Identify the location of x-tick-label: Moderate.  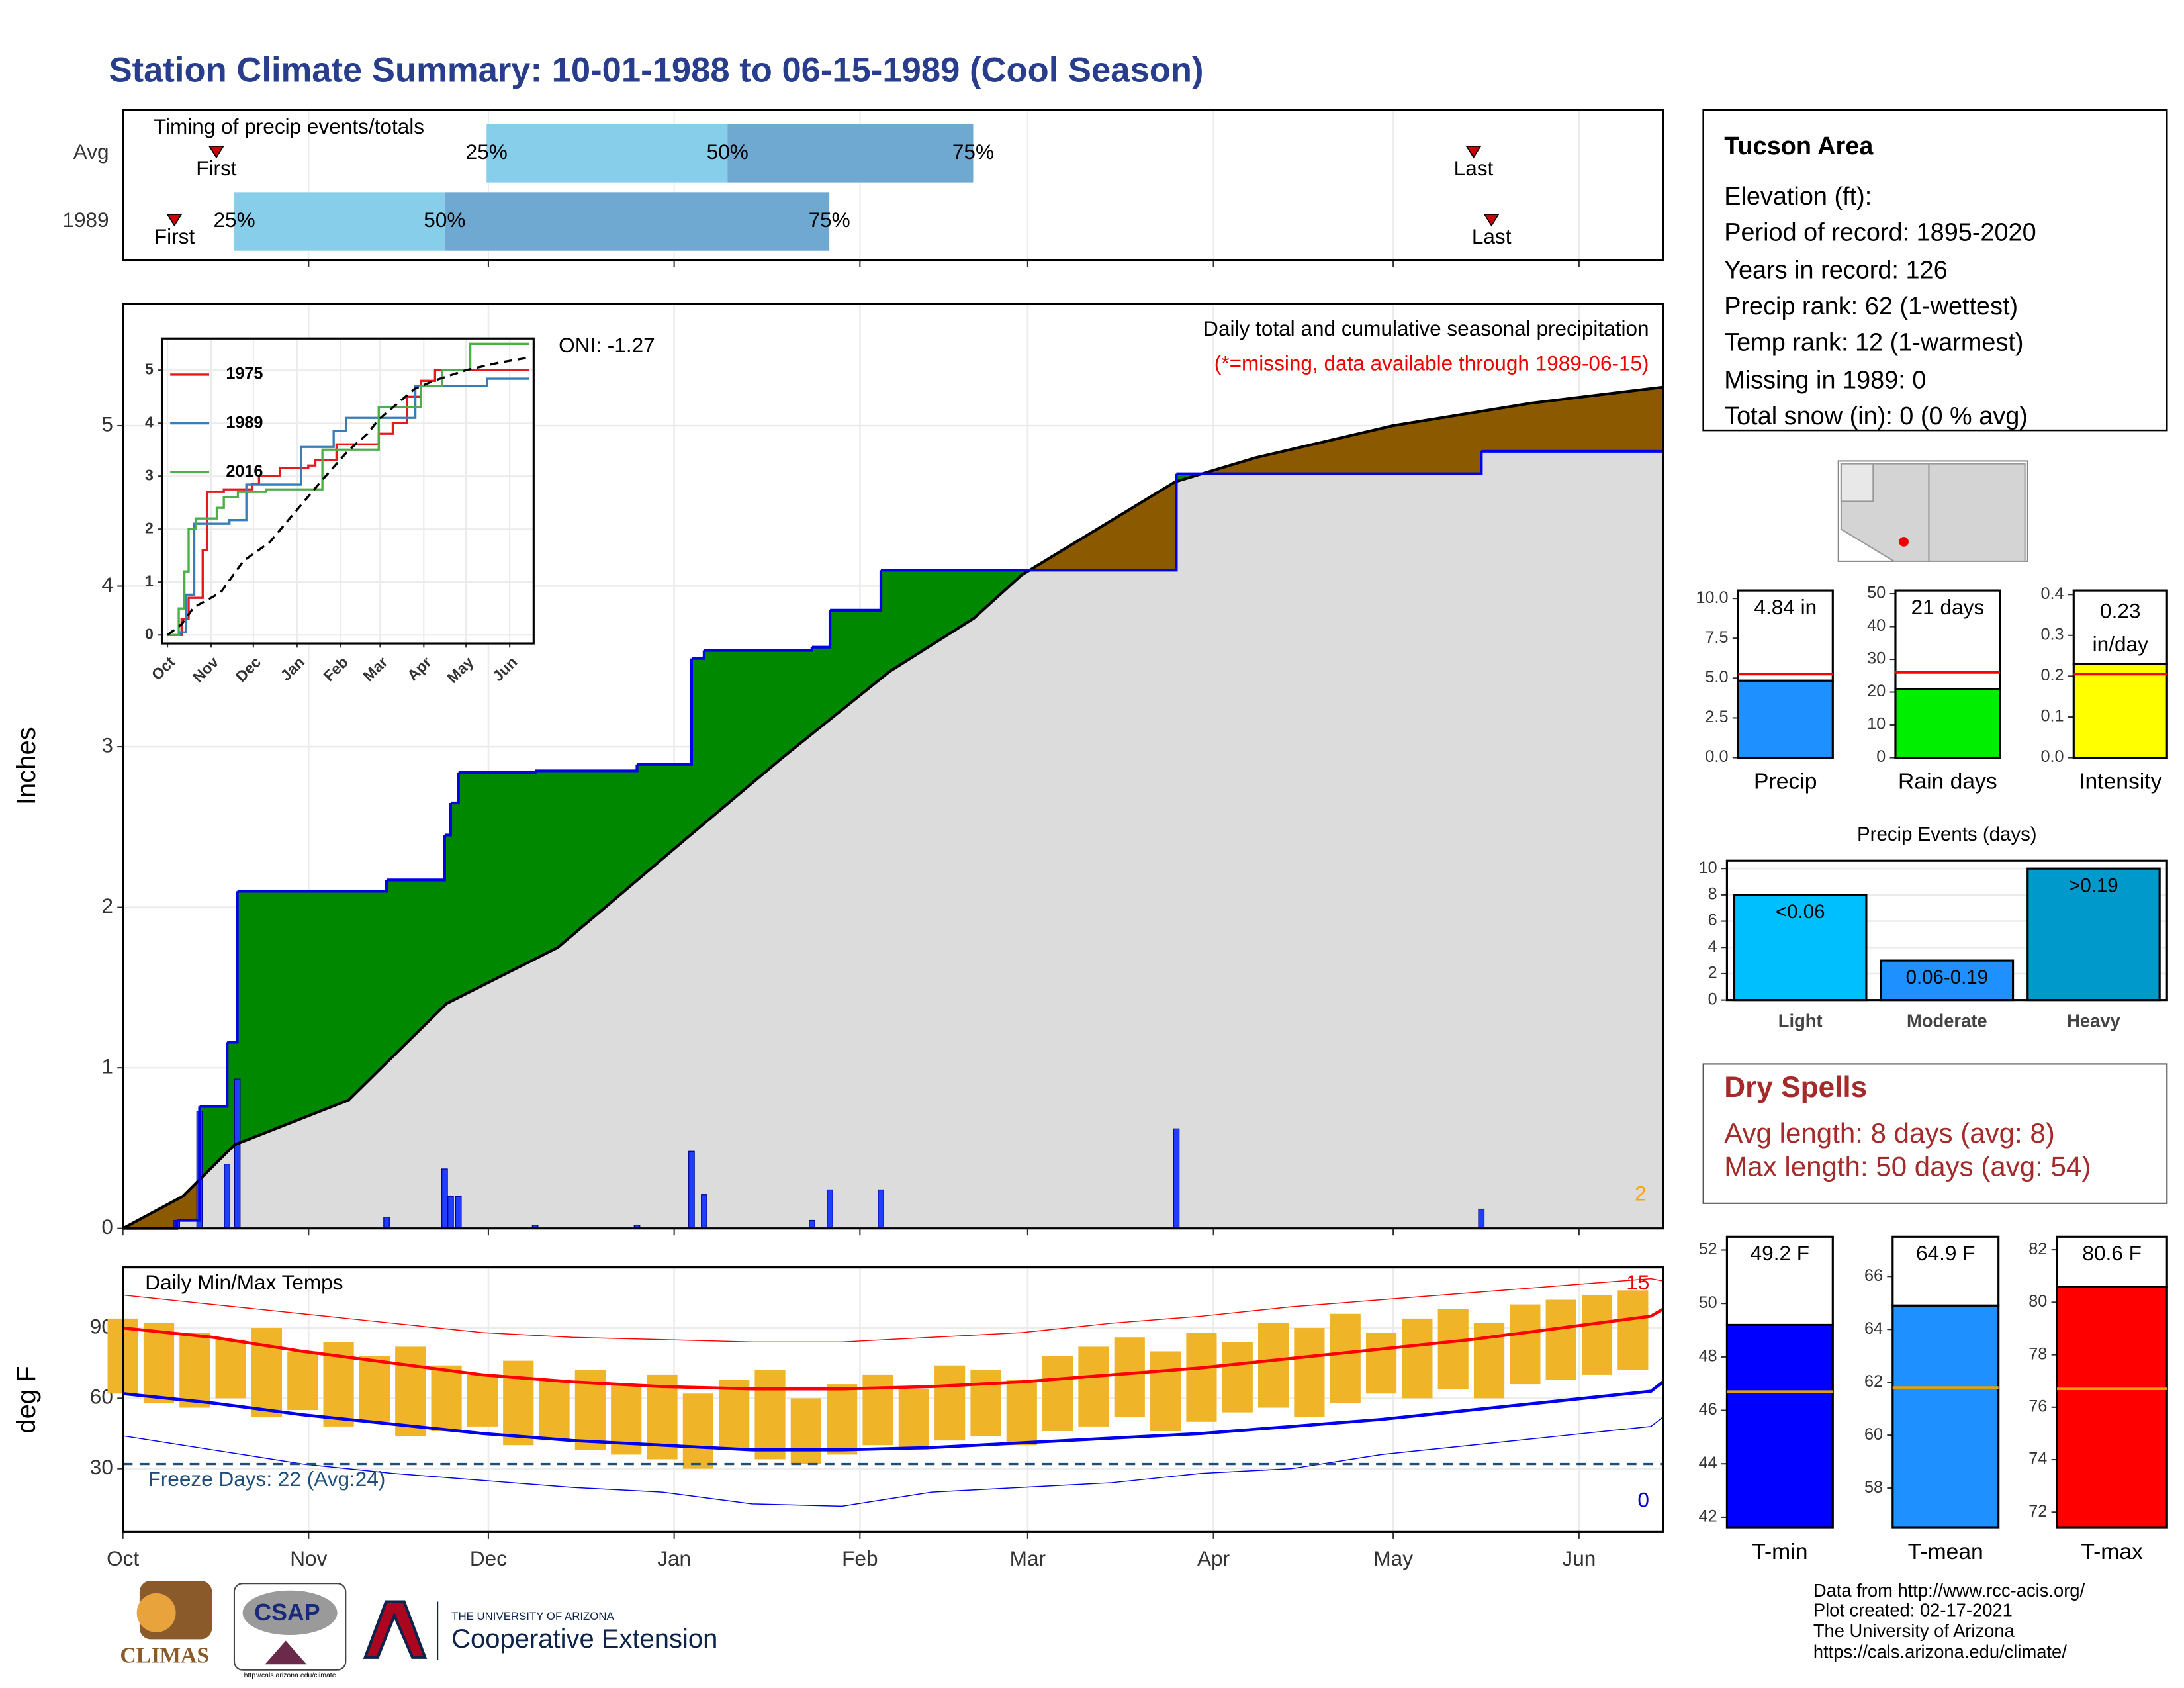
(1947, 1021).